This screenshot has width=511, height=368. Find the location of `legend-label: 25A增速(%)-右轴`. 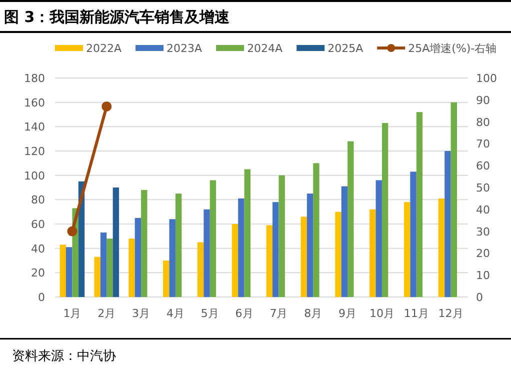

legend-label: 25A增速(%)-右轴 is located at coordinates (452, 48).